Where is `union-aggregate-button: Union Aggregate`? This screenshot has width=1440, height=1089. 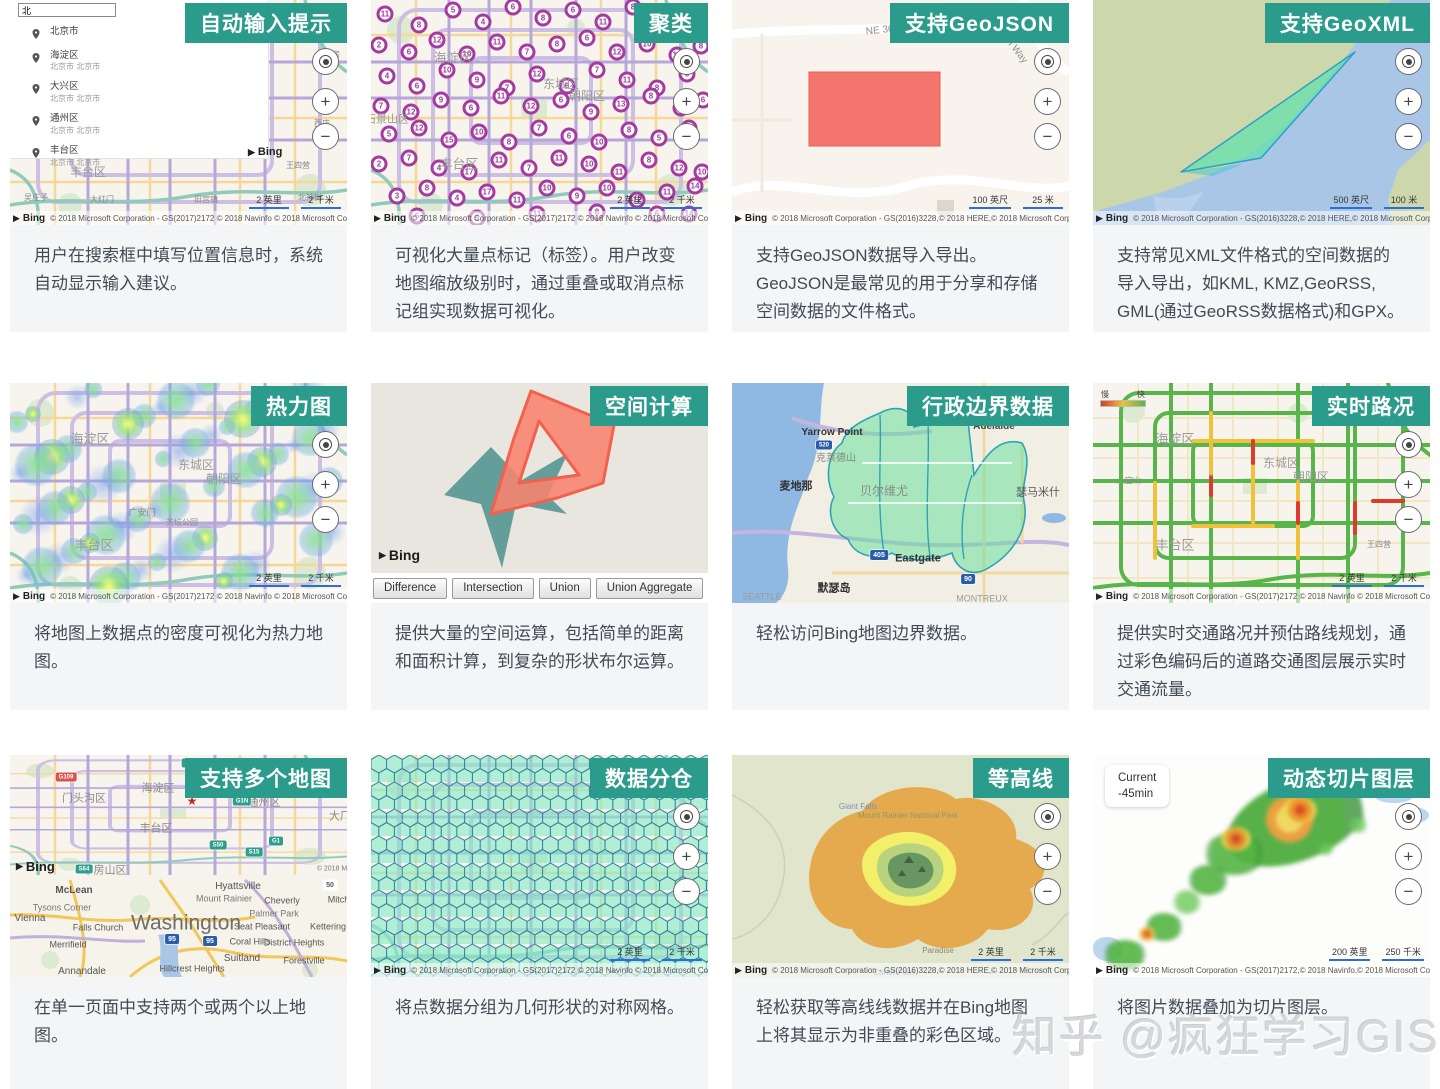
union-aggregate-button: Union Aggregate is located at coordinates (649, 588).